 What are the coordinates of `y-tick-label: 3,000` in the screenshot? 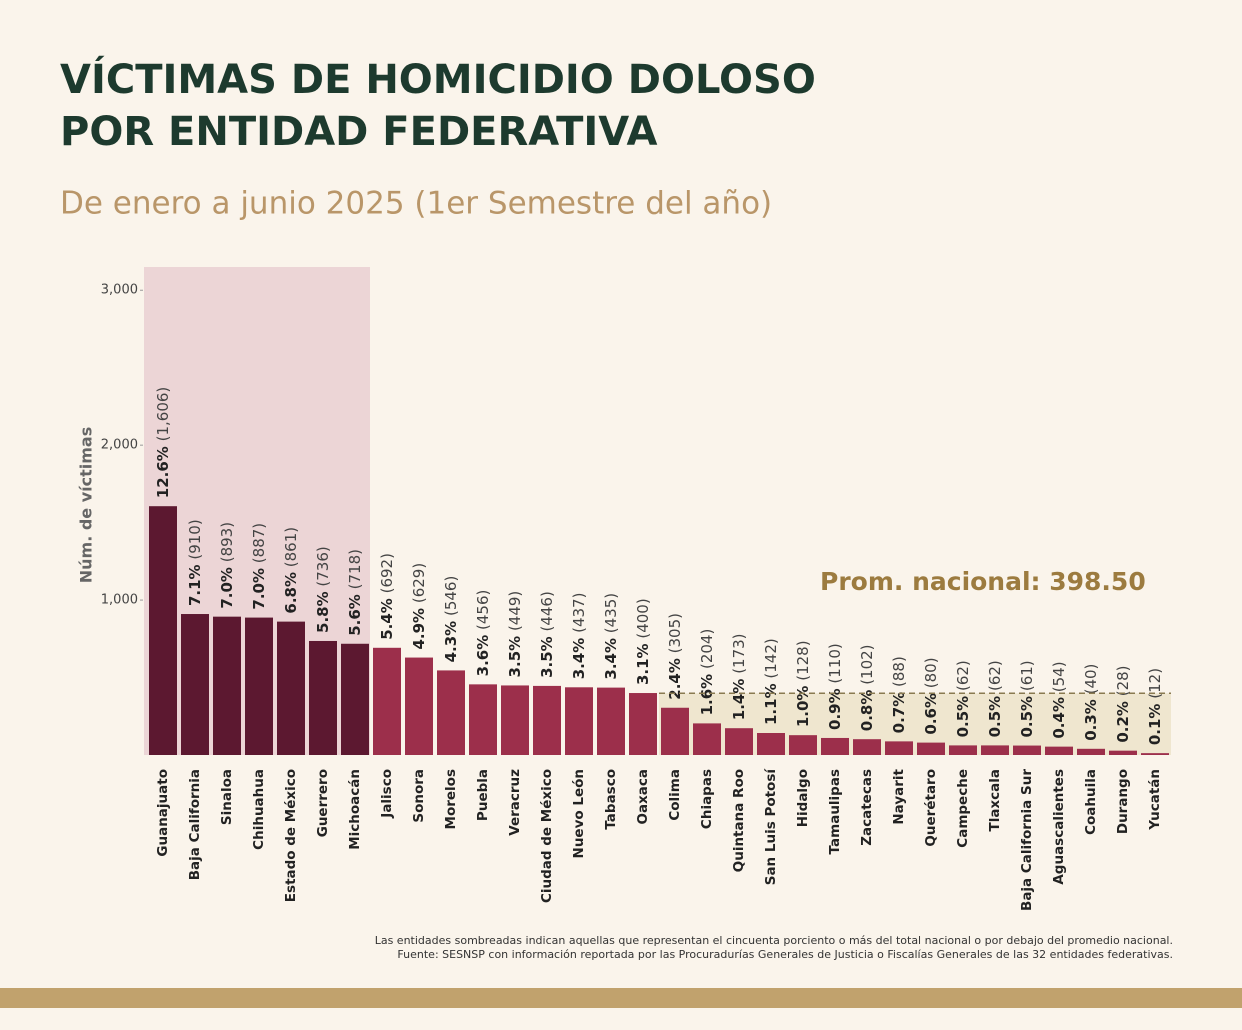 It's located at (119, 290).